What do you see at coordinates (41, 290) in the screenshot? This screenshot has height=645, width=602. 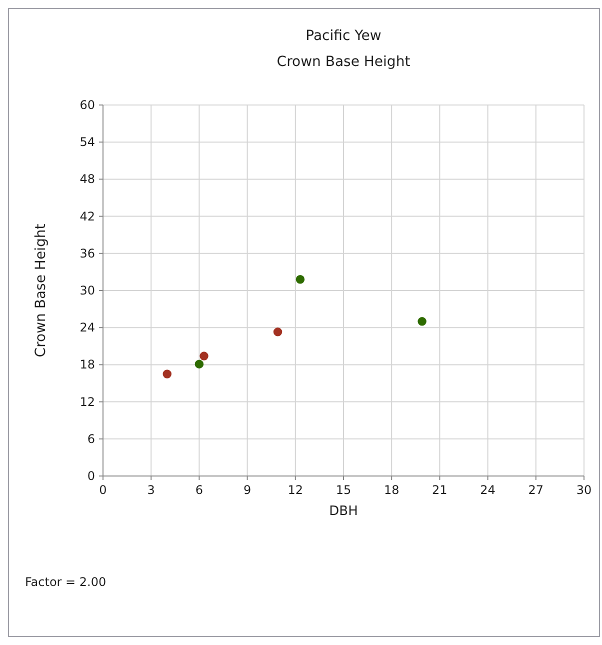 I see `y-axis-title: Crown Base Height` at bounding box center [41, 290].